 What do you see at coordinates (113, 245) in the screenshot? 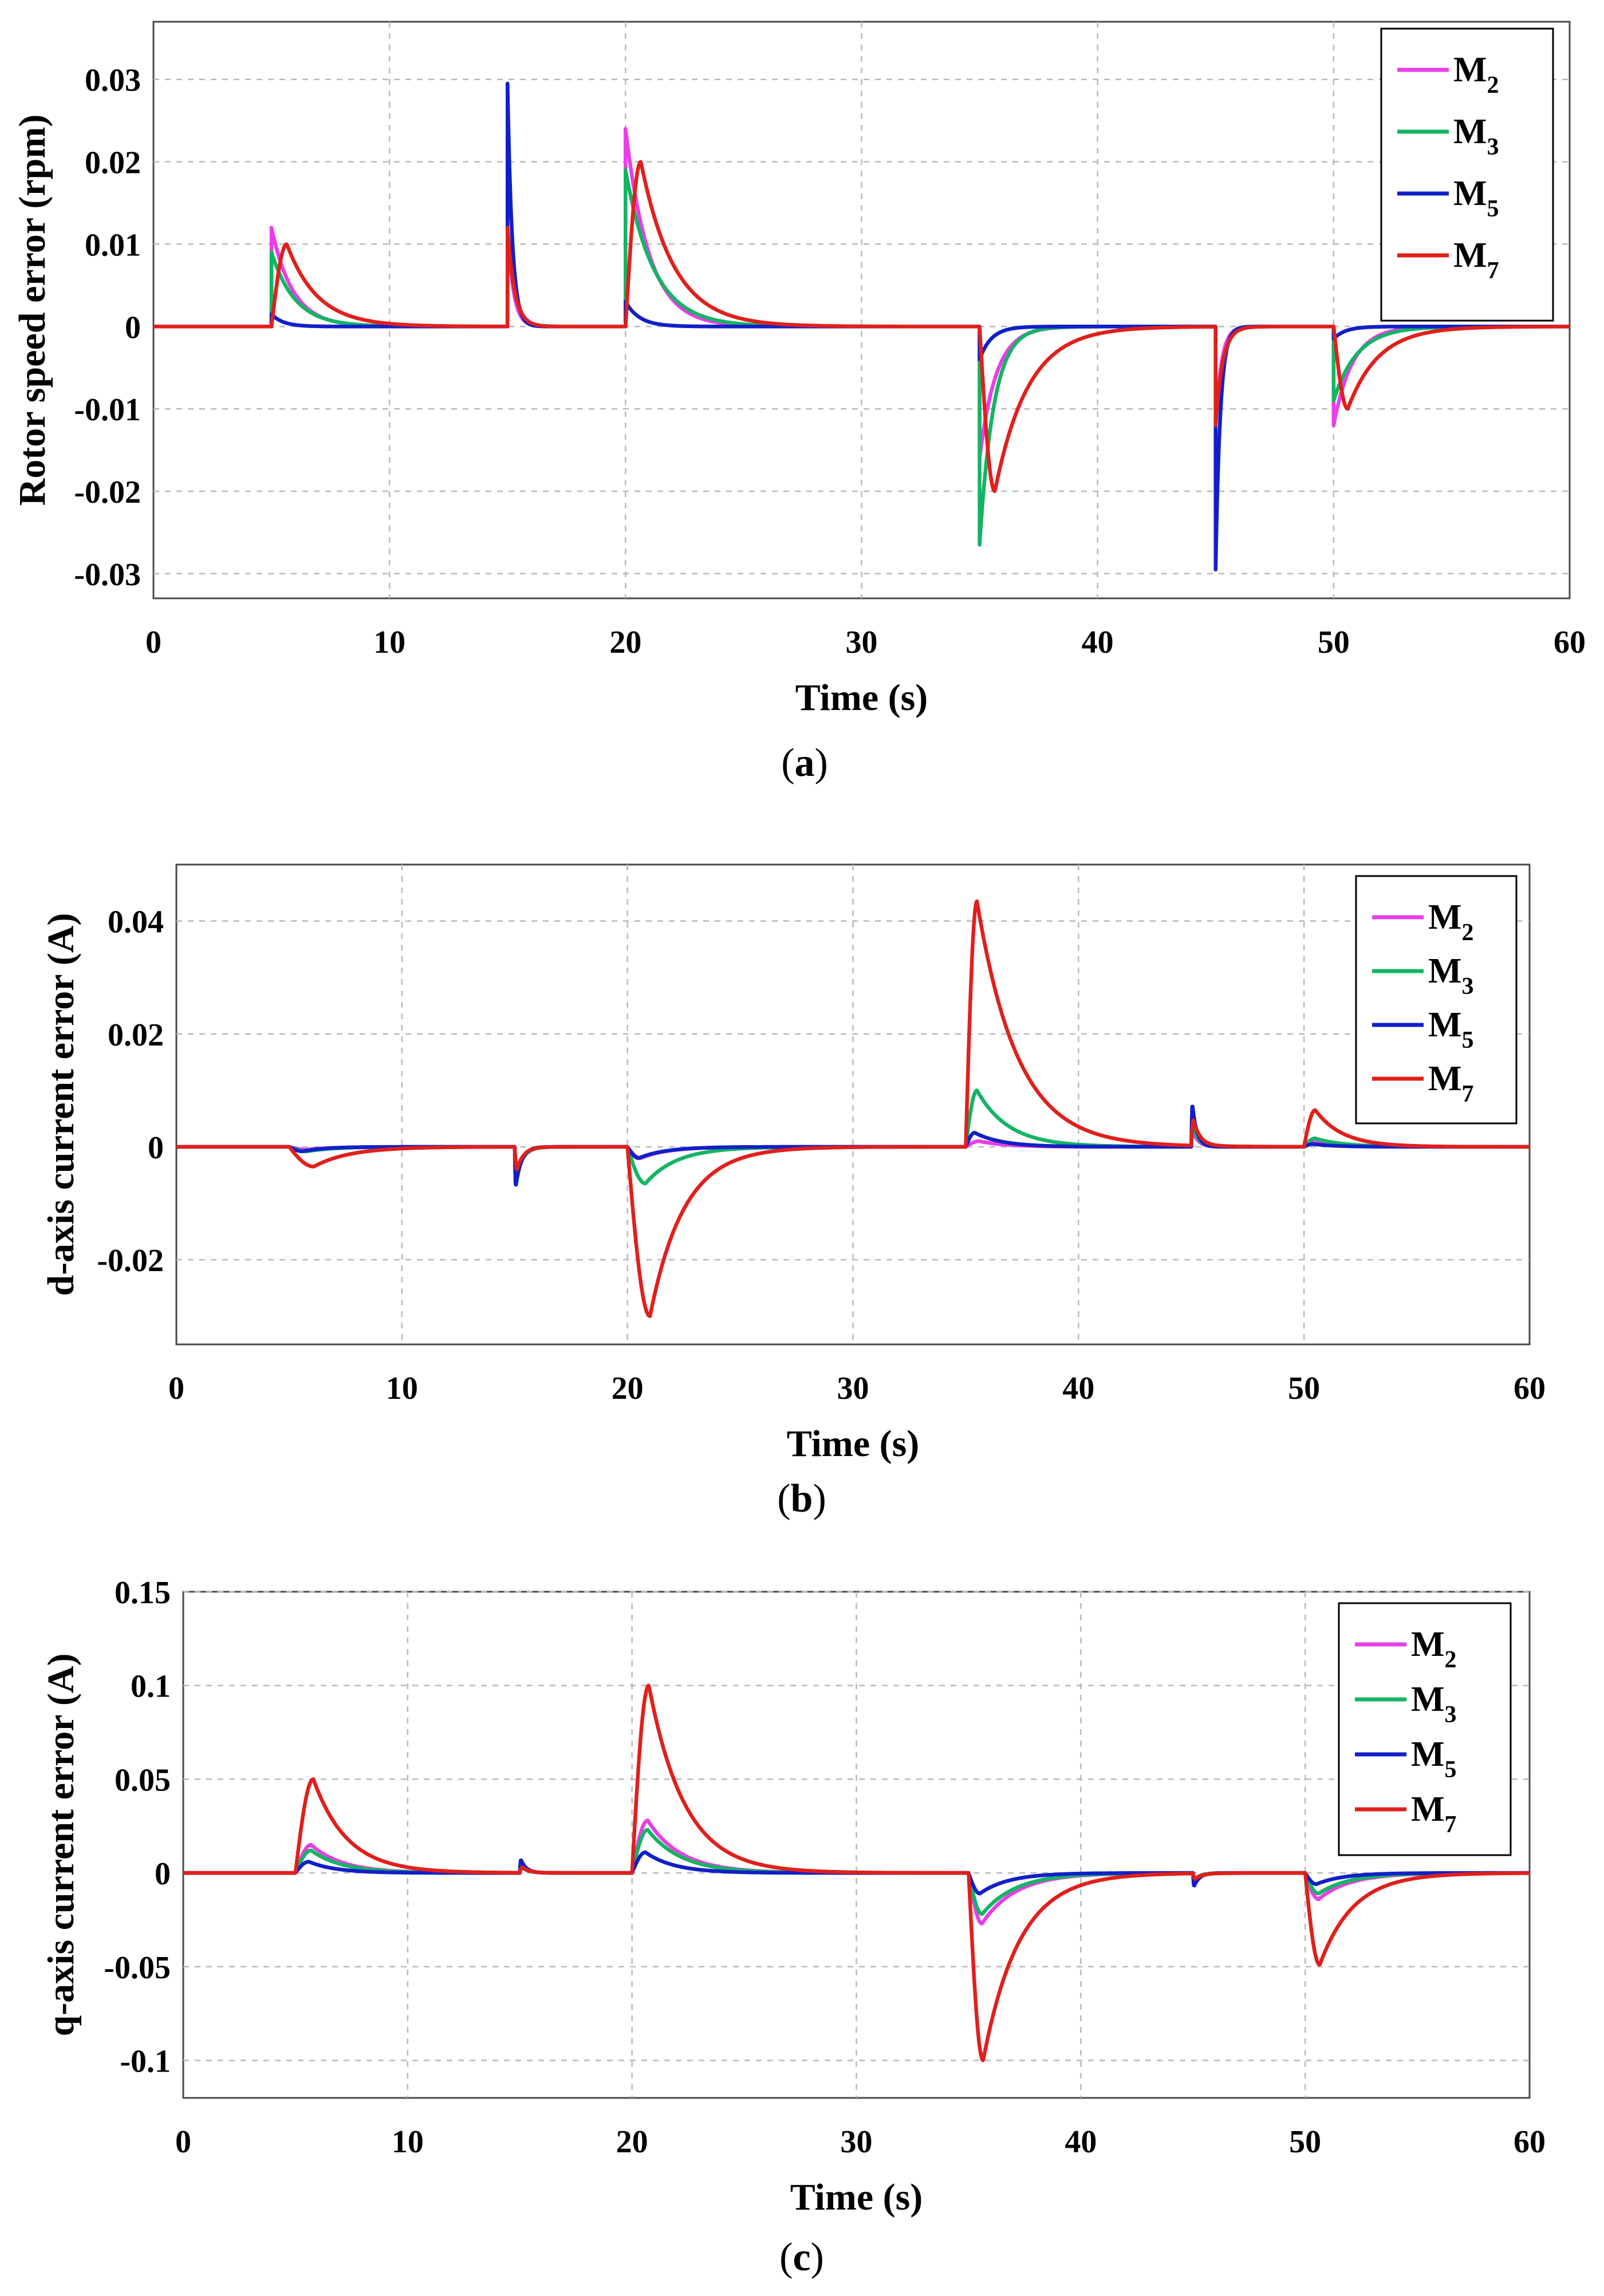
I see `y-tick-label: 0.01` at bounding box center [113, 245].